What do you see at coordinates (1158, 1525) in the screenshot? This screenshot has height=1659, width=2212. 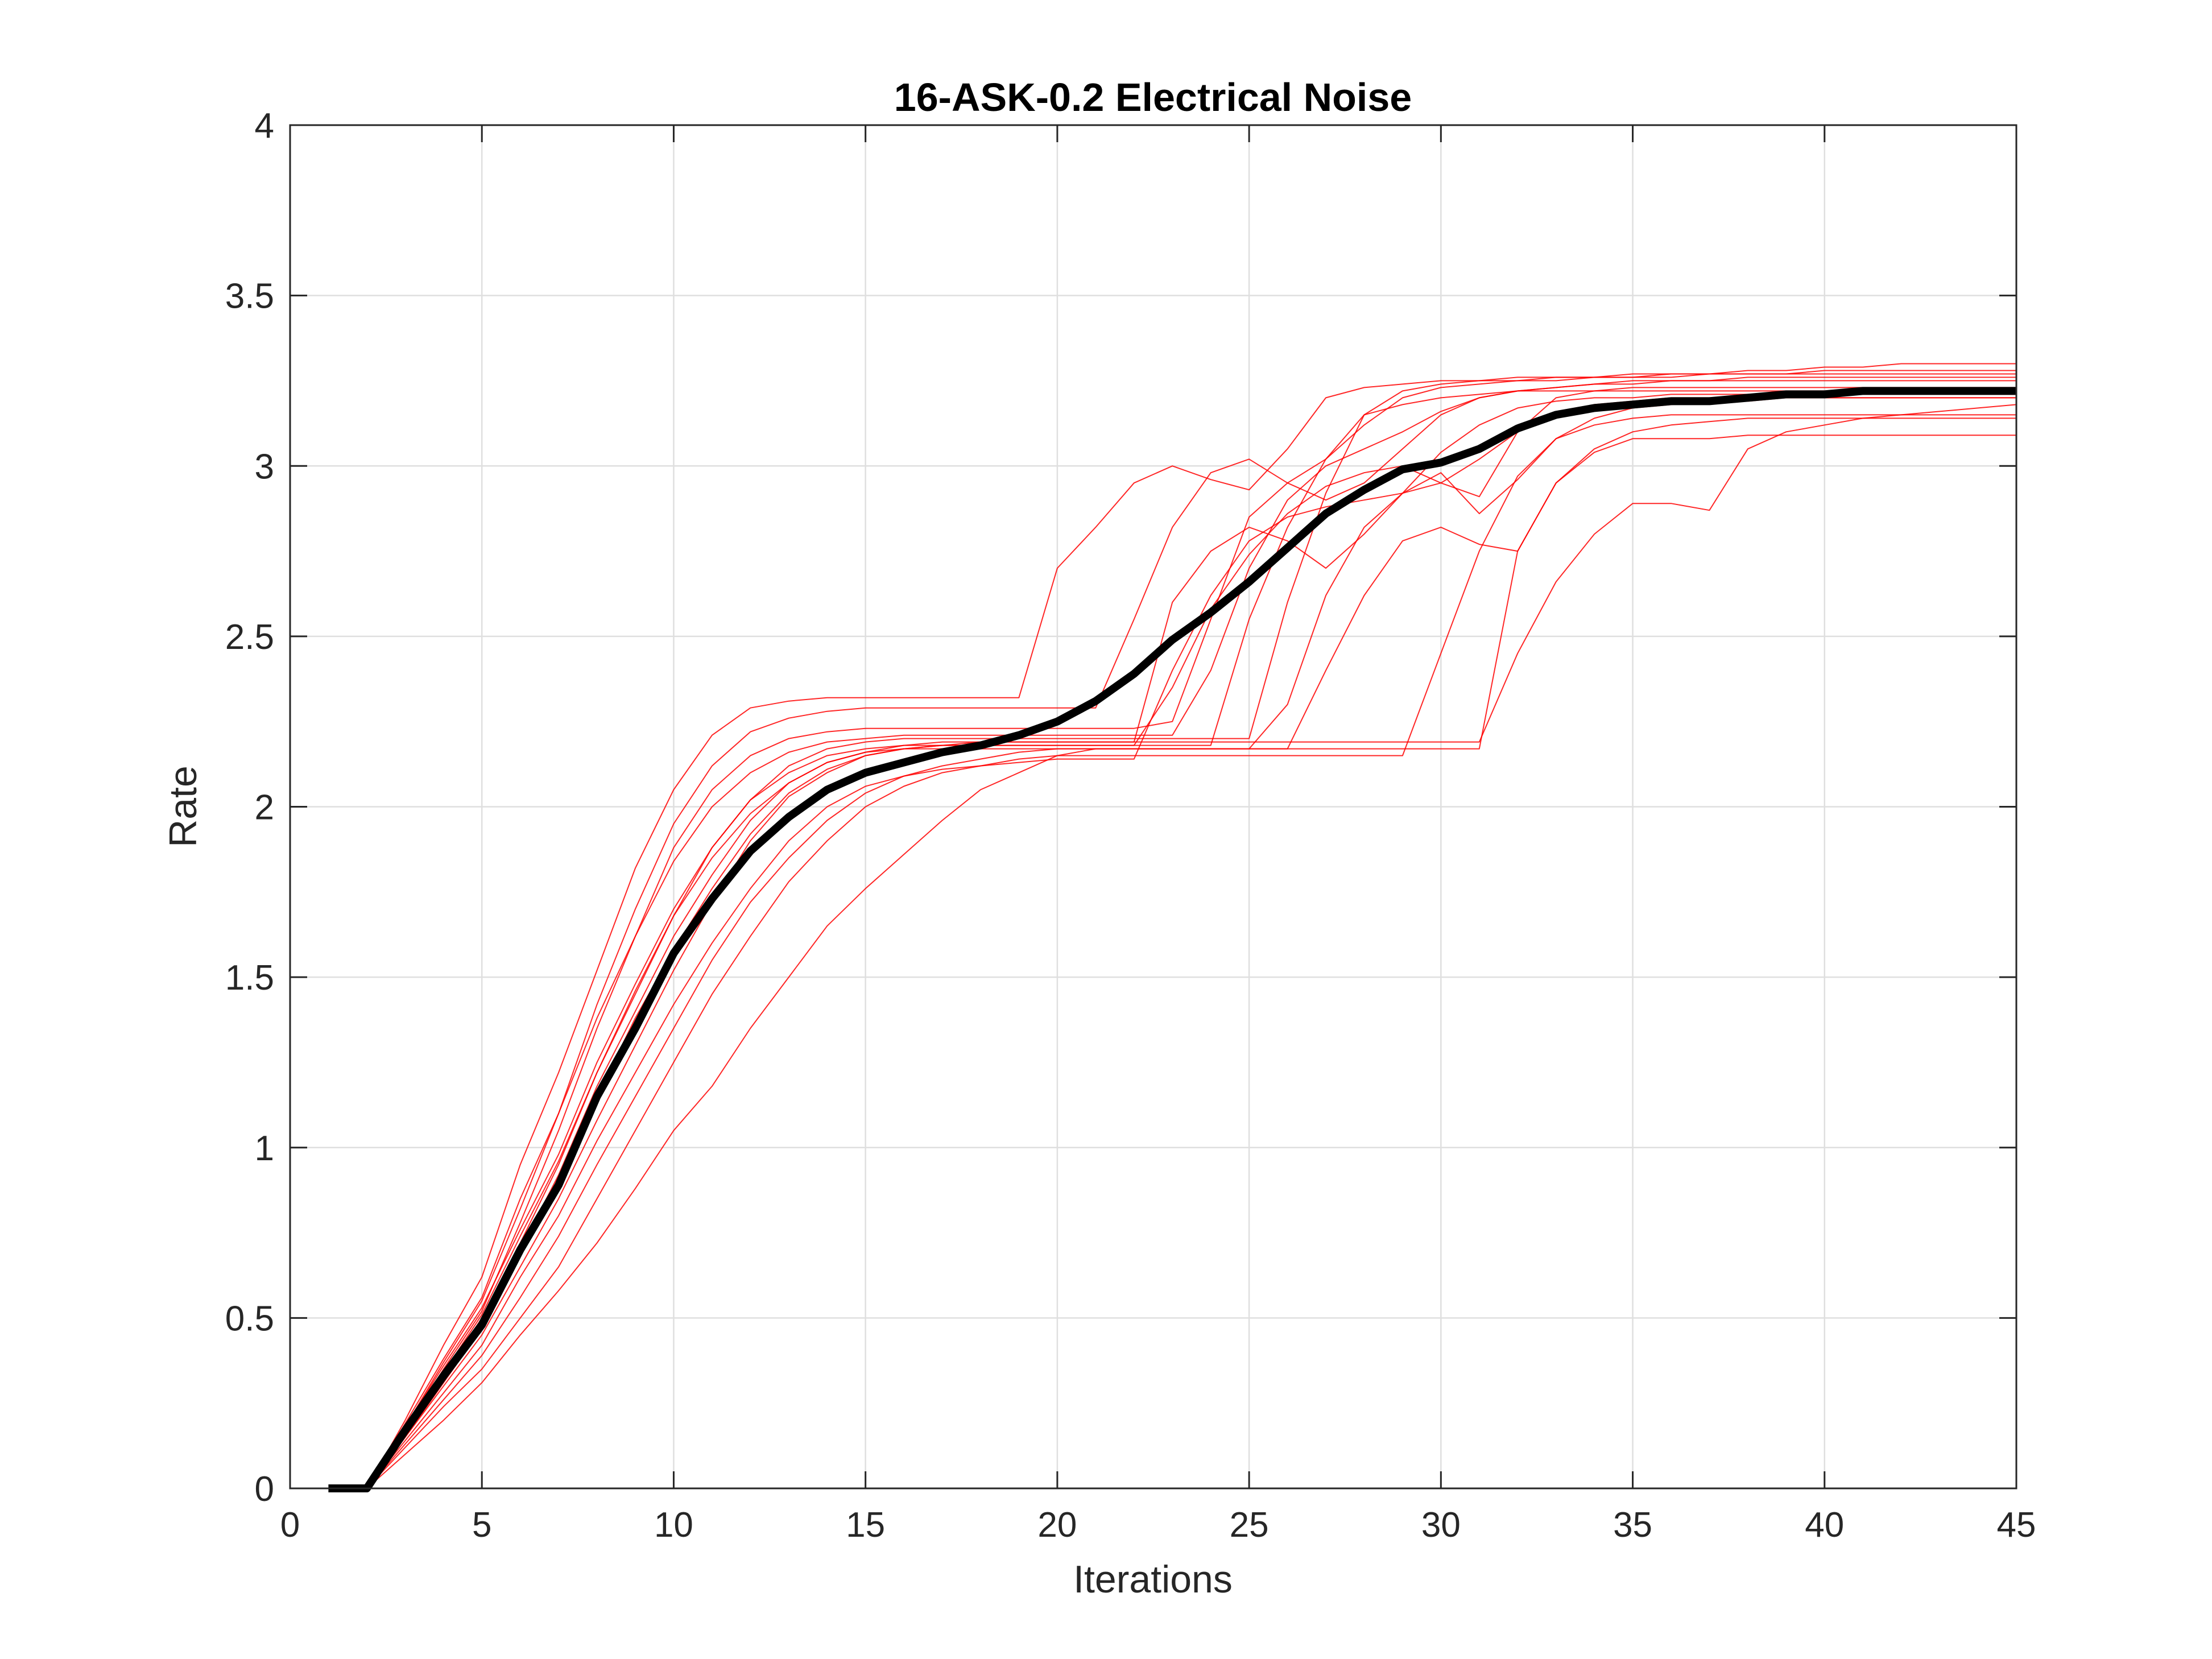 I see `x-tick-labels: 0 5 10 15 20 25 30 35 40 45` at bounding box center [1158, 1525].